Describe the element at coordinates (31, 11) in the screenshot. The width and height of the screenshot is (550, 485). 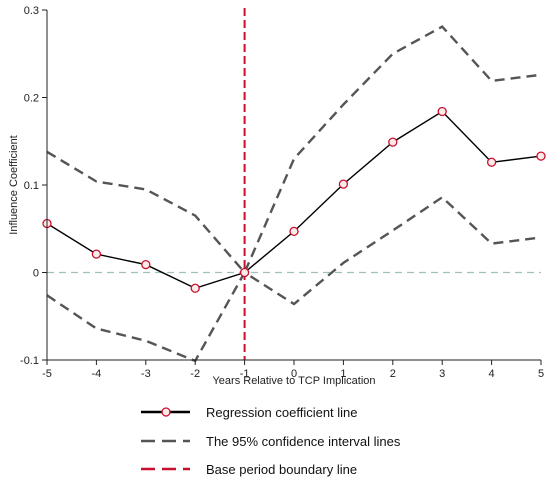
I see `y-tick-label: 0.3` at that location.